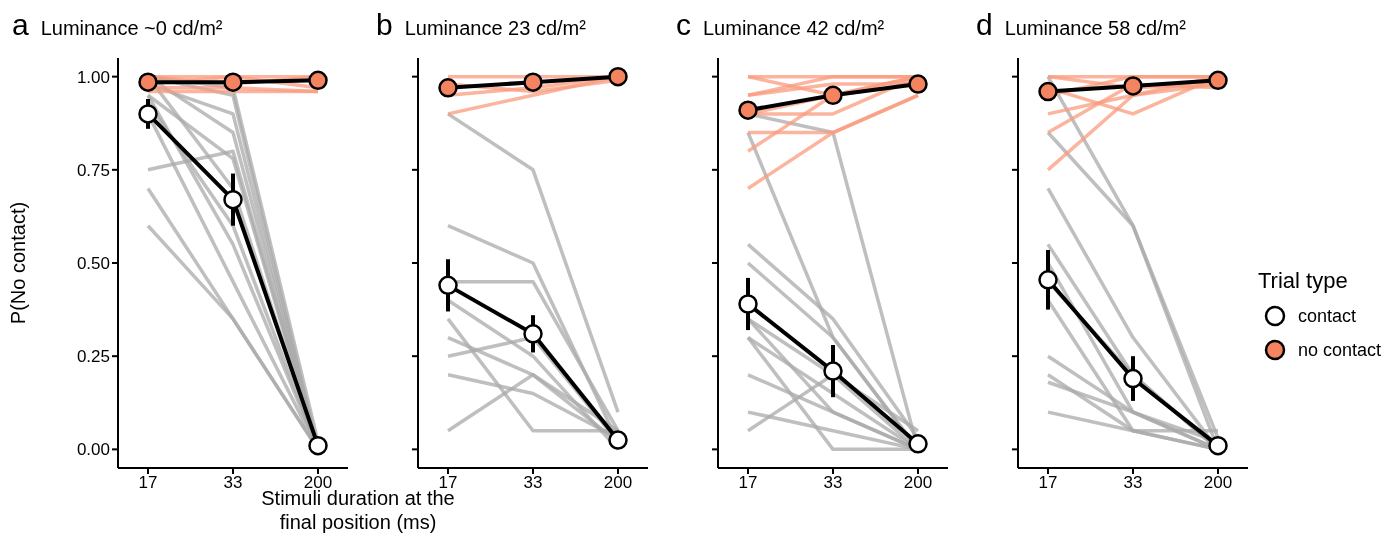  Describe the element at coordinates (20, 25) in the screenshot. I see `text: a` at that location.